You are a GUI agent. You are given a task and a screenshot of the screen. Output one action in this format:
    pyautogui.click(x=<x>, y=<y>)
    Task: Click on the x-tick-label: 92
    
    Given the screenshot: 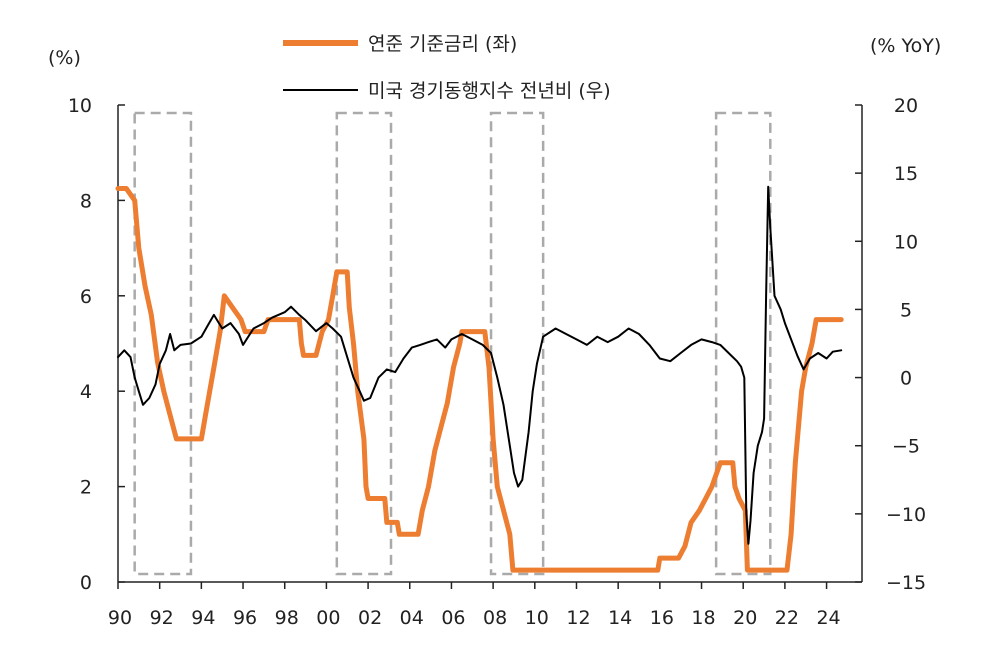 What is the action you would take?
    pyautogui.click(x=162, y=618)
    